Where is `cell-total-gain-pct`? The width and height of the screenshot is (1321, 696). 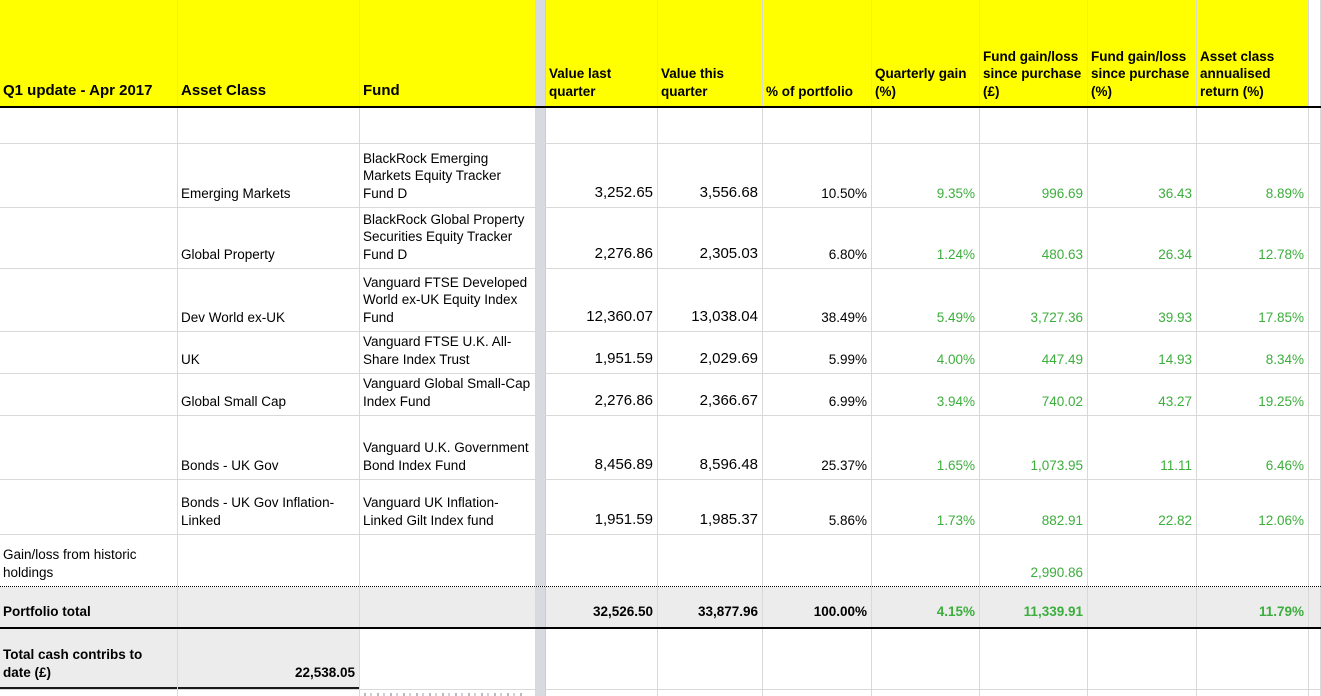 cell-total-gain-pct is located at coordinates (1142, 607).